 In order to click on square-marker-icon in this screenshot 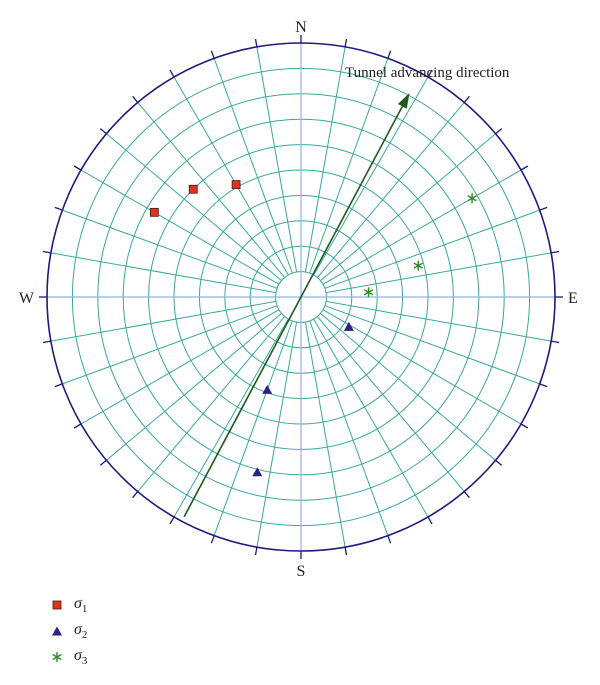, I will do `click(57, 605)`.